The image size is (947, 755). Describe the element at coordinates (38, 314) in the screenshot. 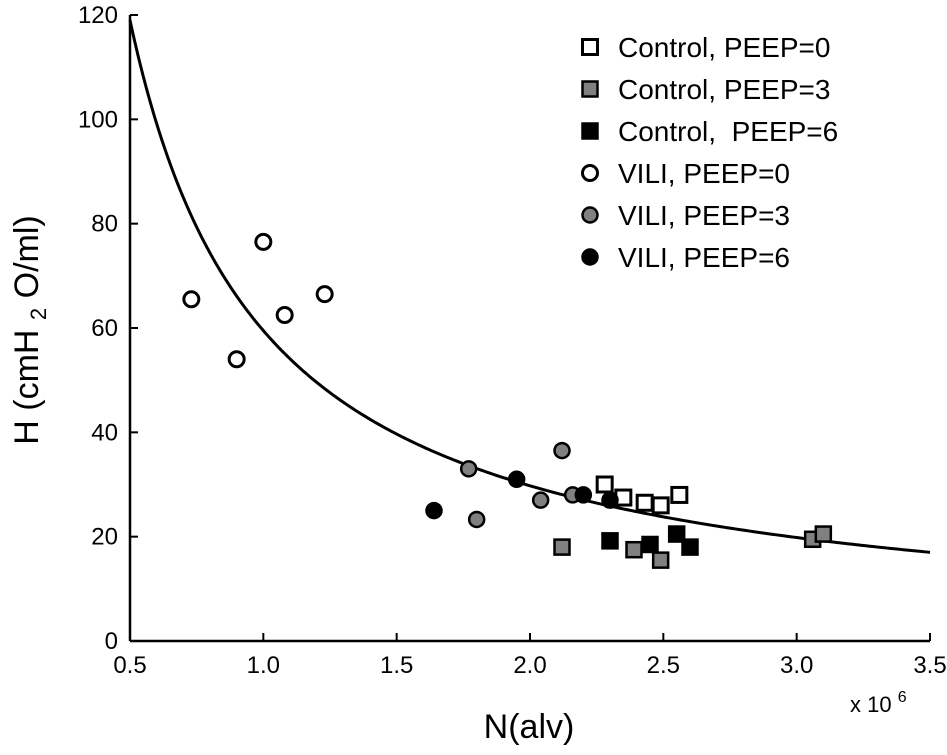

I see `y-axis-title-subscript: 2` at that location.